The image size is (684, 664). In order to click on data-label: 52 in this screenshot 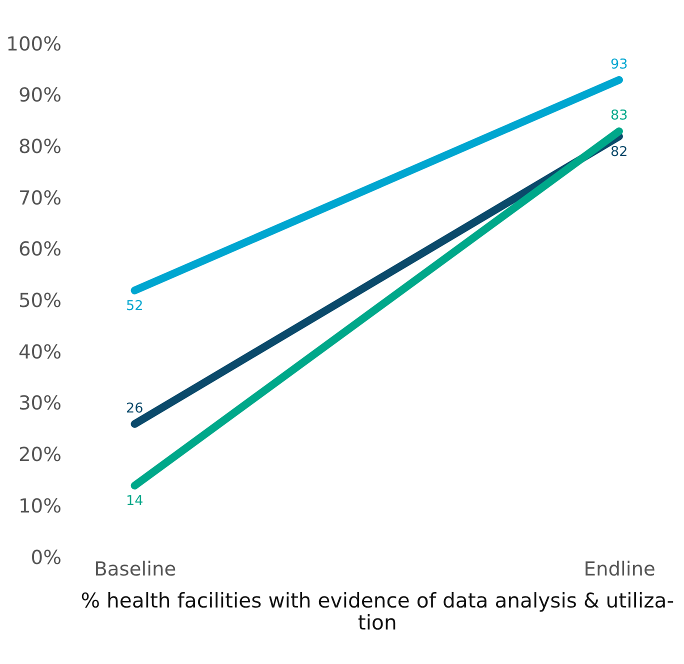, I will do `click(135, 306)`.